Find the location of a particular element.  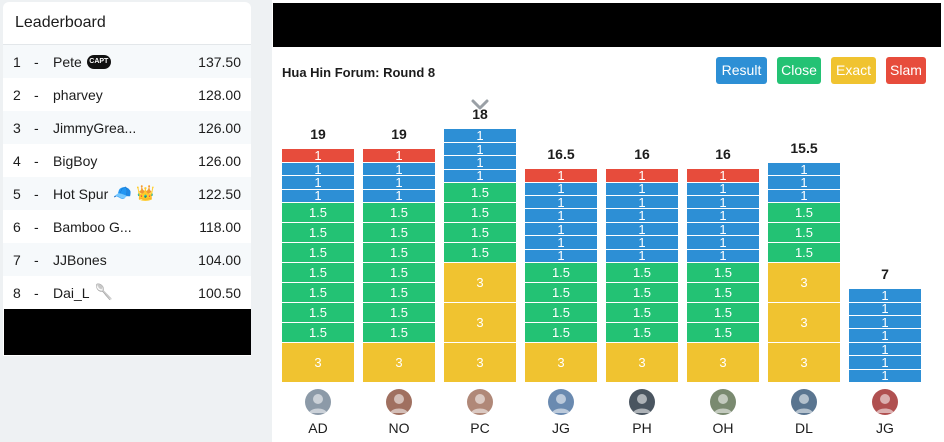

player-name-cell: BigBoy is located at coordinates (75, 161).